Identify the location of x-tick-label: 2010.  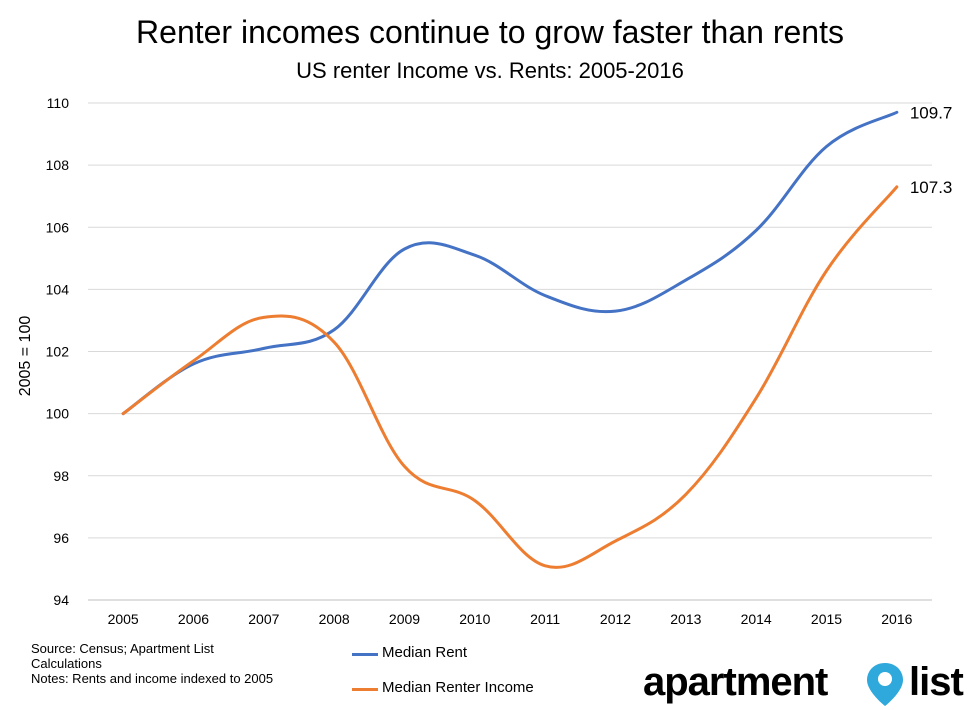
(474, 619).